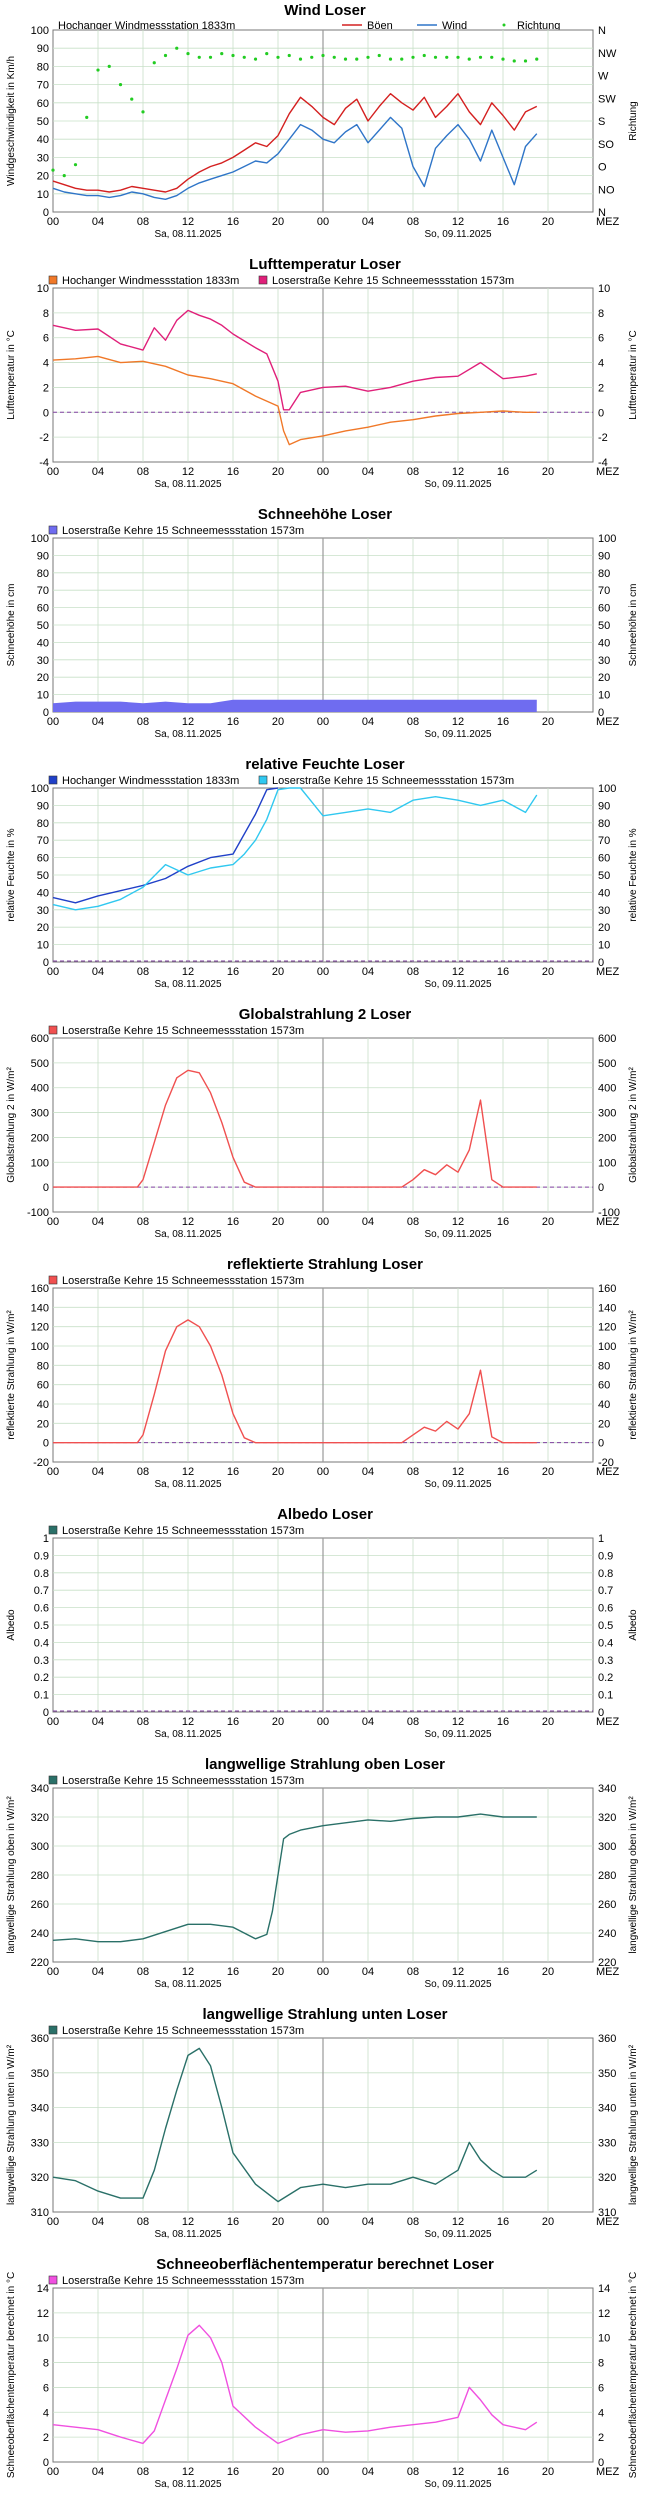 The image size is (650, 2500). I want to click on y-tick-label: 240, so click(40, 1934).